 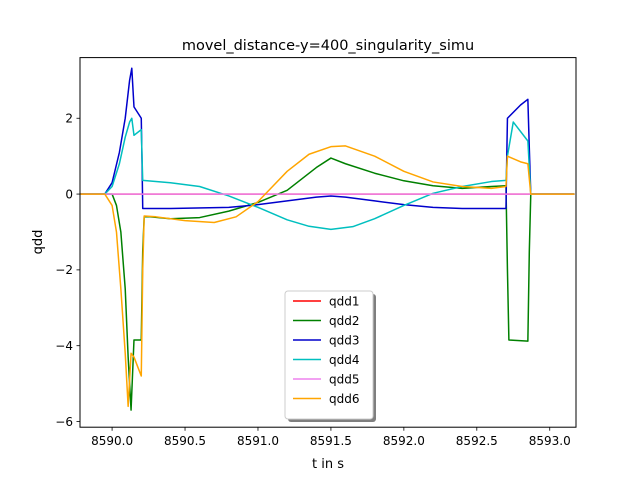 What do you see at coordinates (112, 441) in the screenshot?
I see `x-tick-label: 8590.0` at bounding box center [112, 441].